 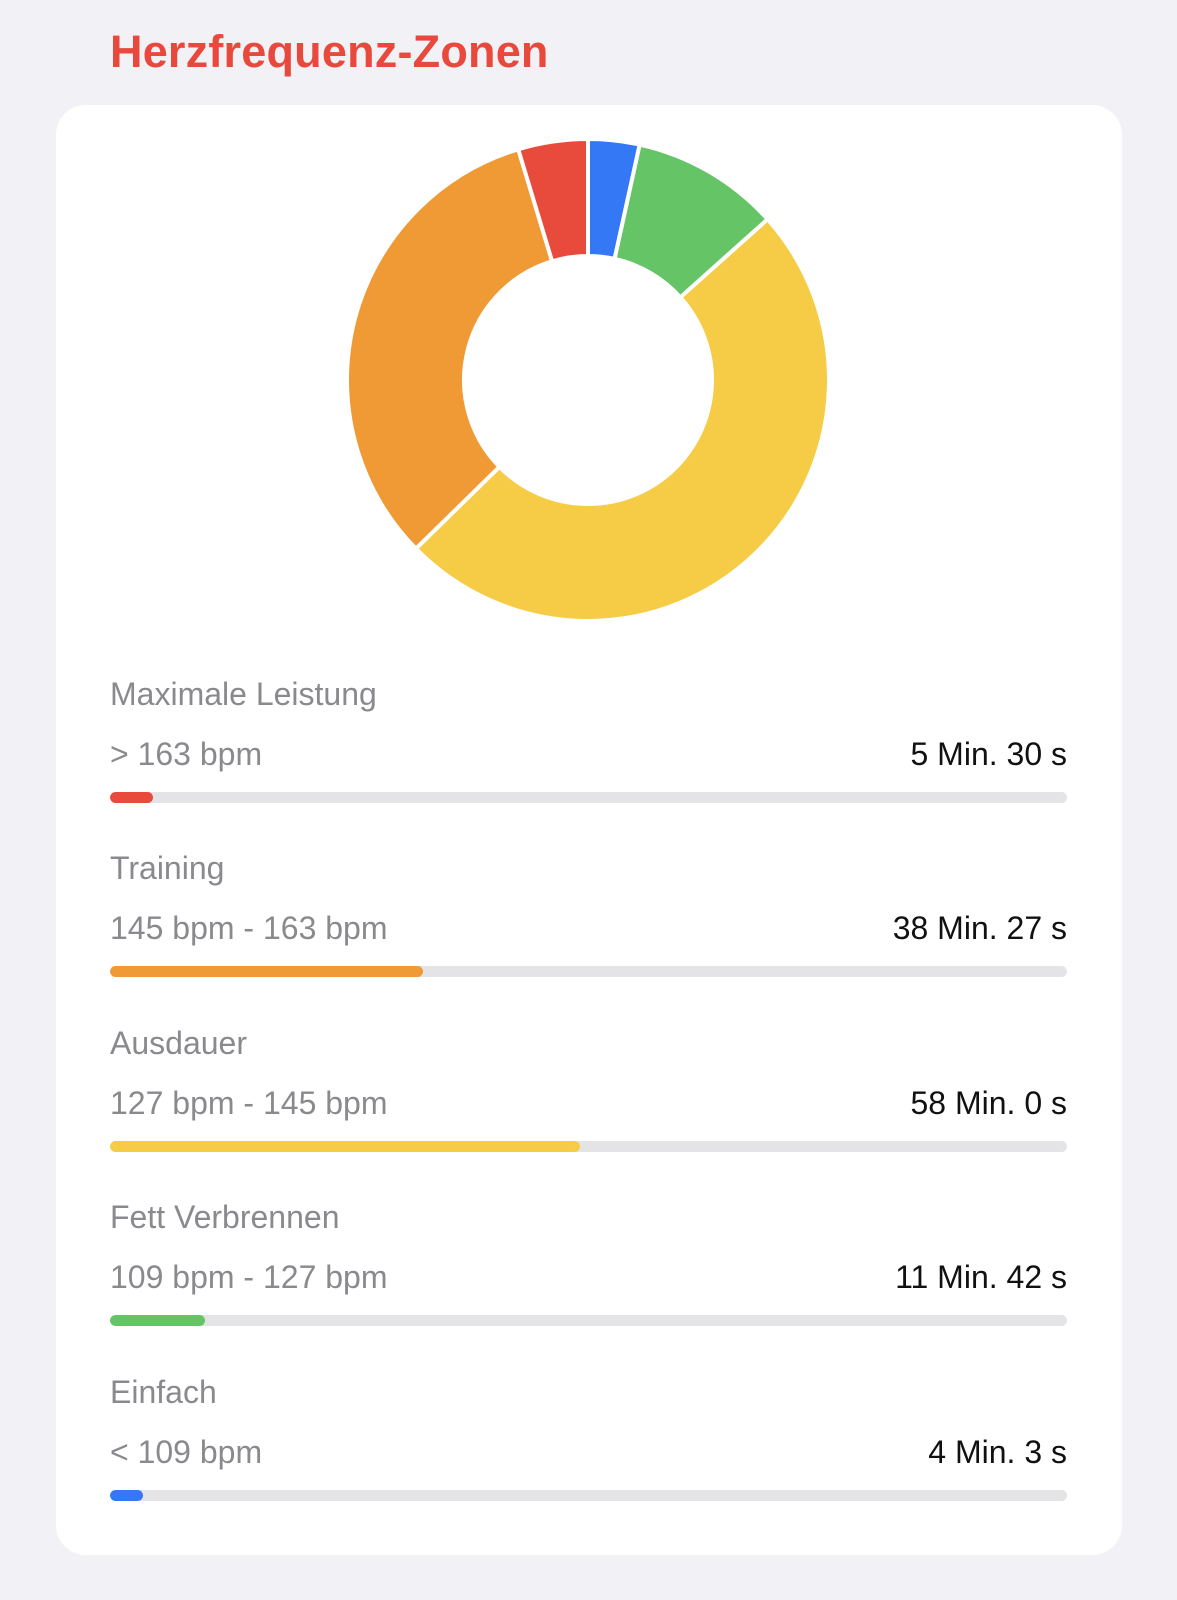 I want to click on zone-row: Training 145 bpm - 163 bpm 38 Min. 27 s, so click(x=588, y=925).